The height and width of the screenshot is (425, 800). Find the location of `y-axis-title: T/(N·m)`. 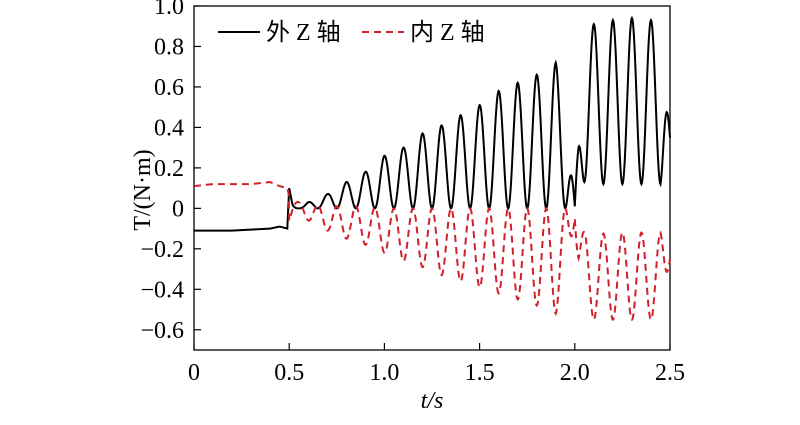

y-axis-title: T/(N·m) is located at coordinates (143, 189).